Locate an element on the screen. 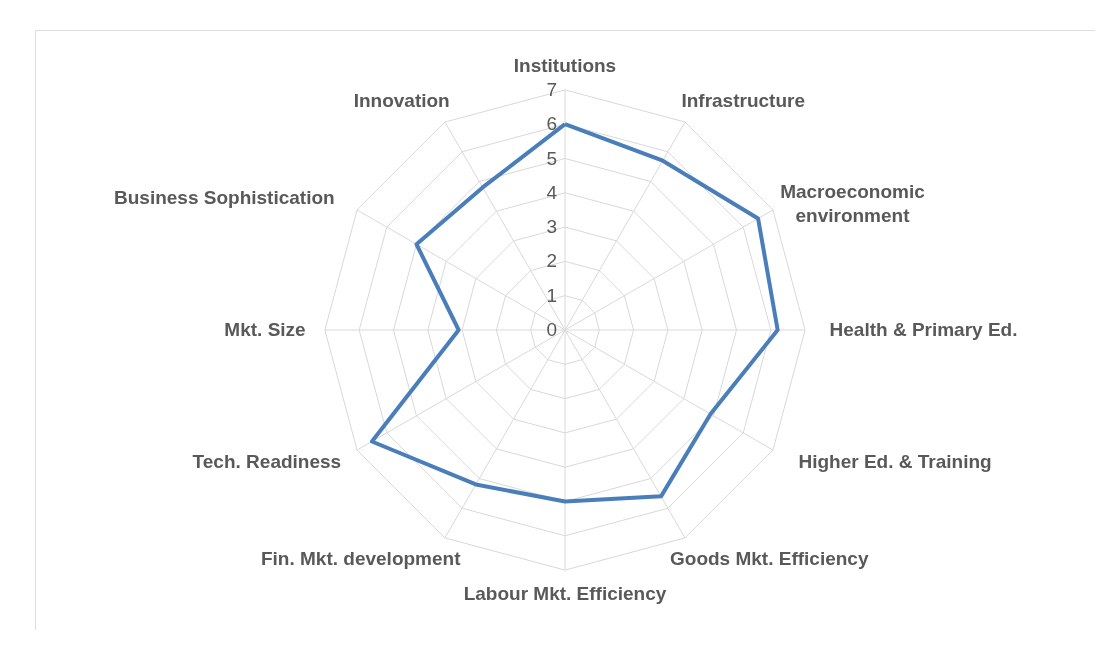 This screenshot has height=650, width=1109. spoke-label: Innovation is located at coordinates (401, 101).